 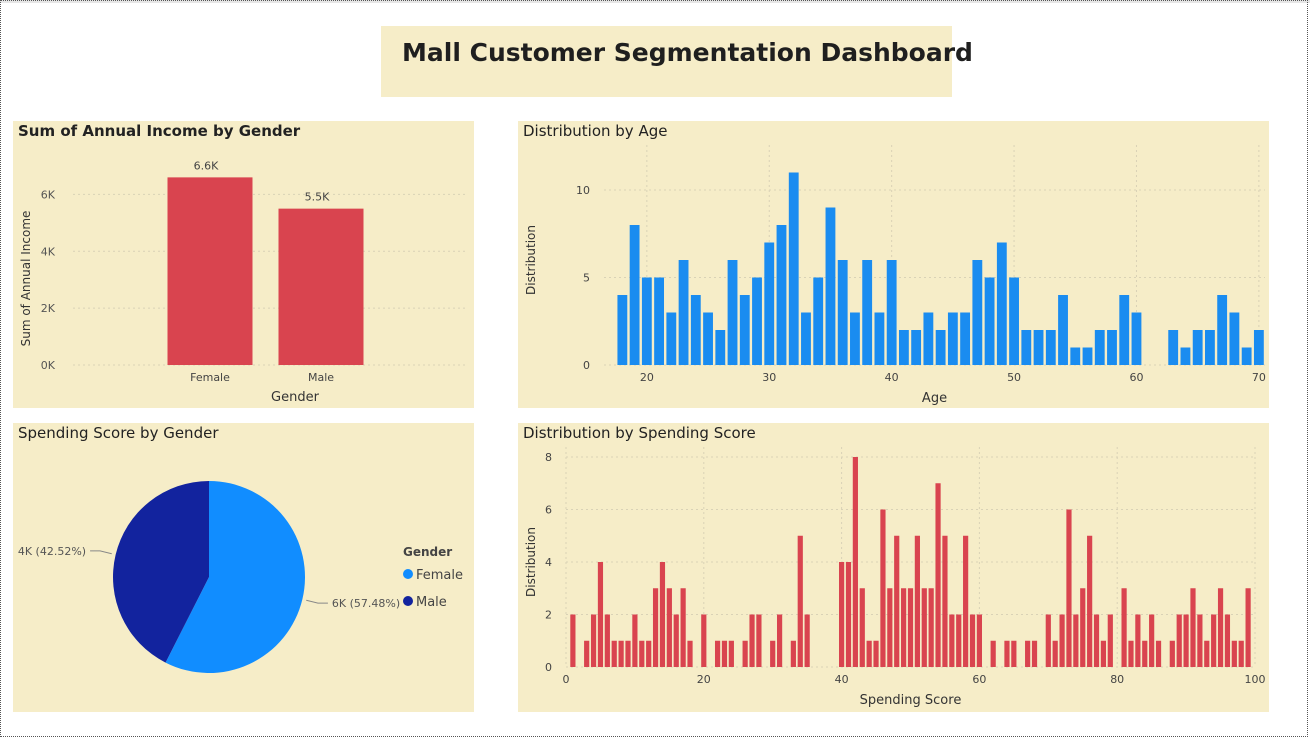 What do you see at coordinates (548, 667) in the screenshot?
I see `spend-ytick-label: 0` at bounding box center [548, 667].